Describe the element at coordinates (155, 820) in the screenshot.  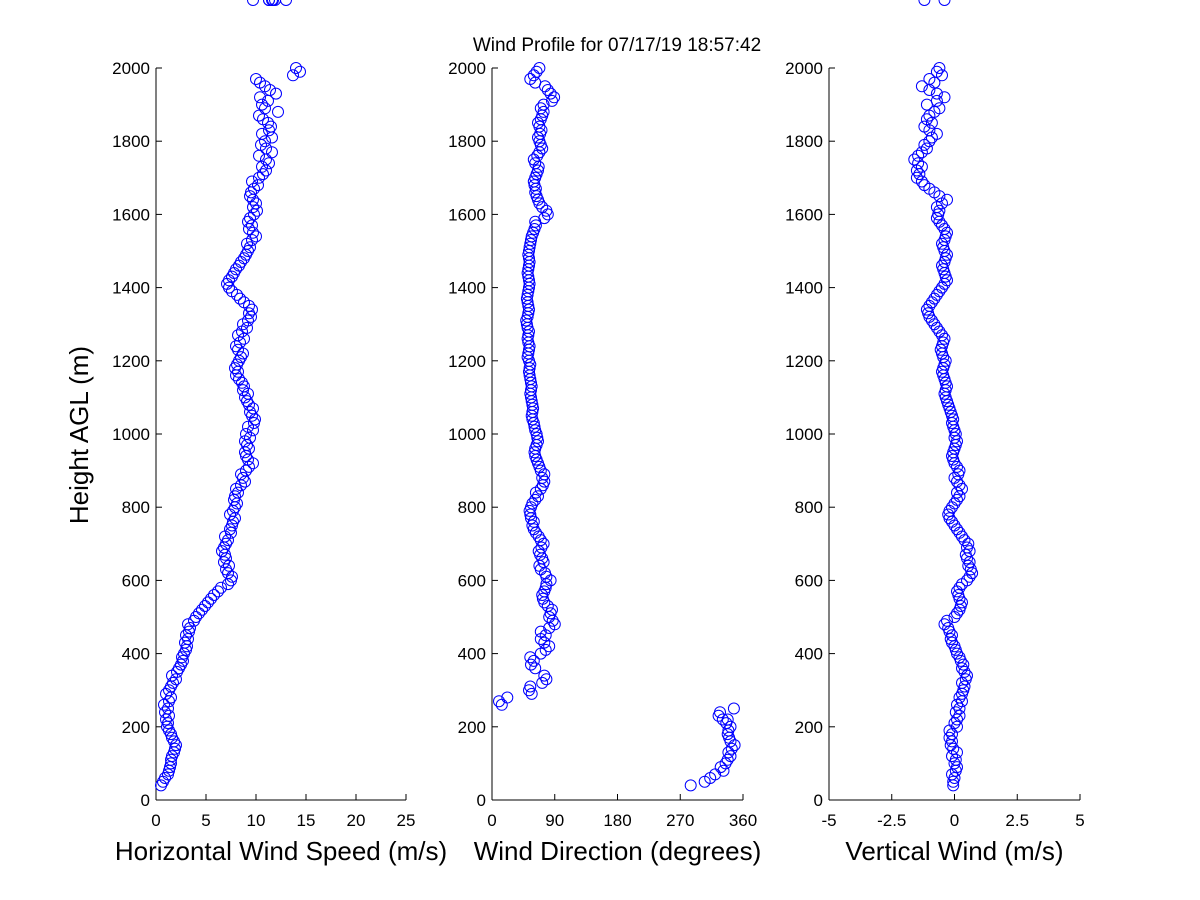
I see `x-tick-label: 0` at that location.